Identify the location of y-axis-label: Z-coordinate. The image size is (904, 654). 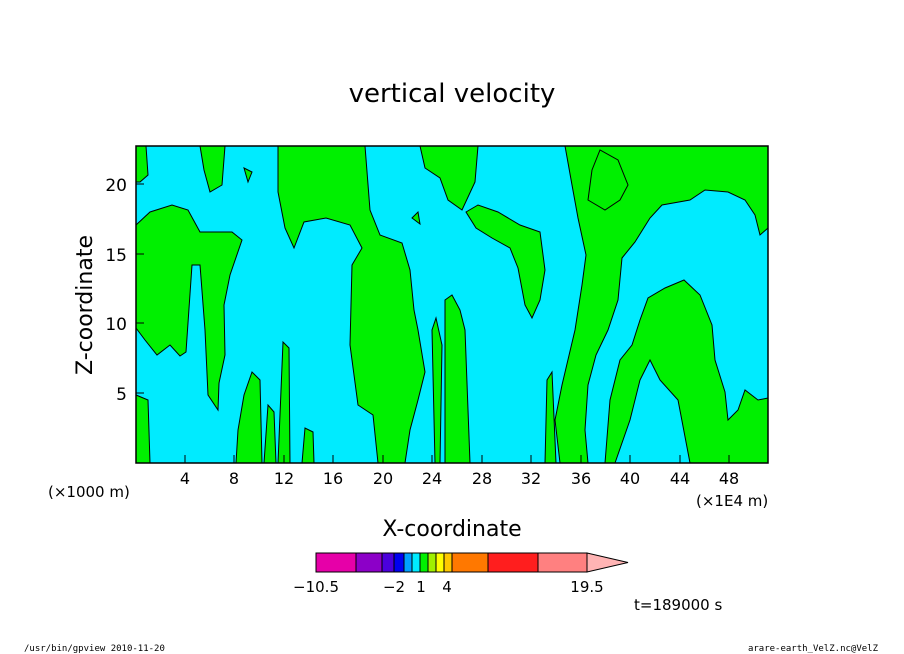
(85, 305).